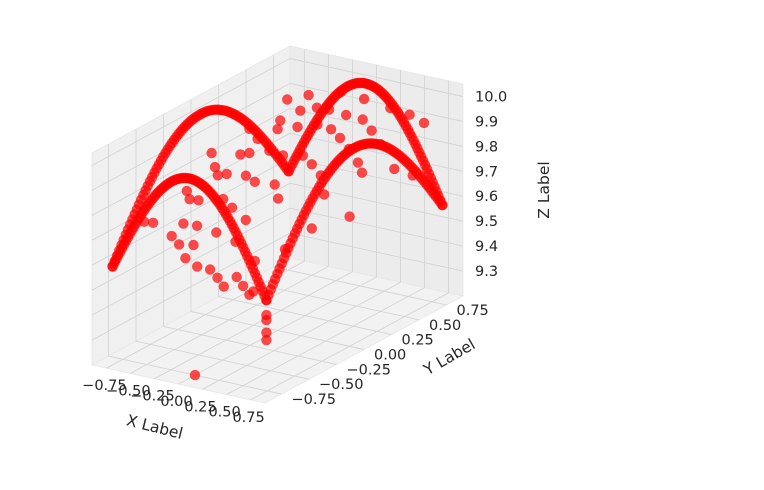 The image size is (764, 490). Describe the element at coordinates (486, 147) in the screenshot. I see `z-tick-label: 9.8` at that location.